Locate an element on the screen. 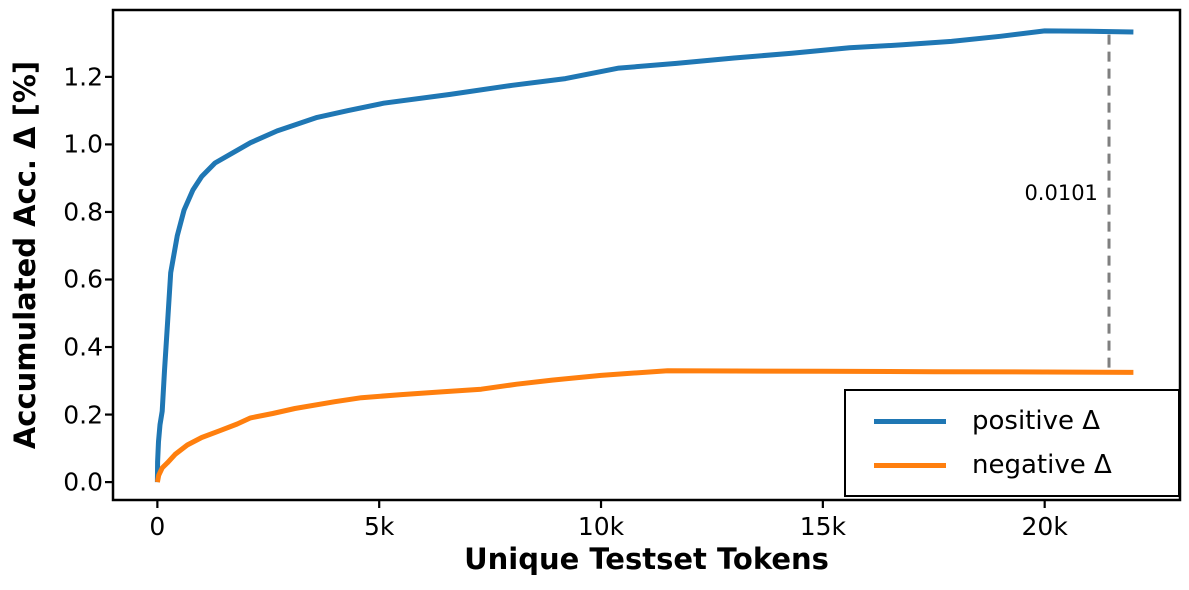 The image size is (1189, 590). x-tick-label-15k: 15k is located at coordinates (822, 526).